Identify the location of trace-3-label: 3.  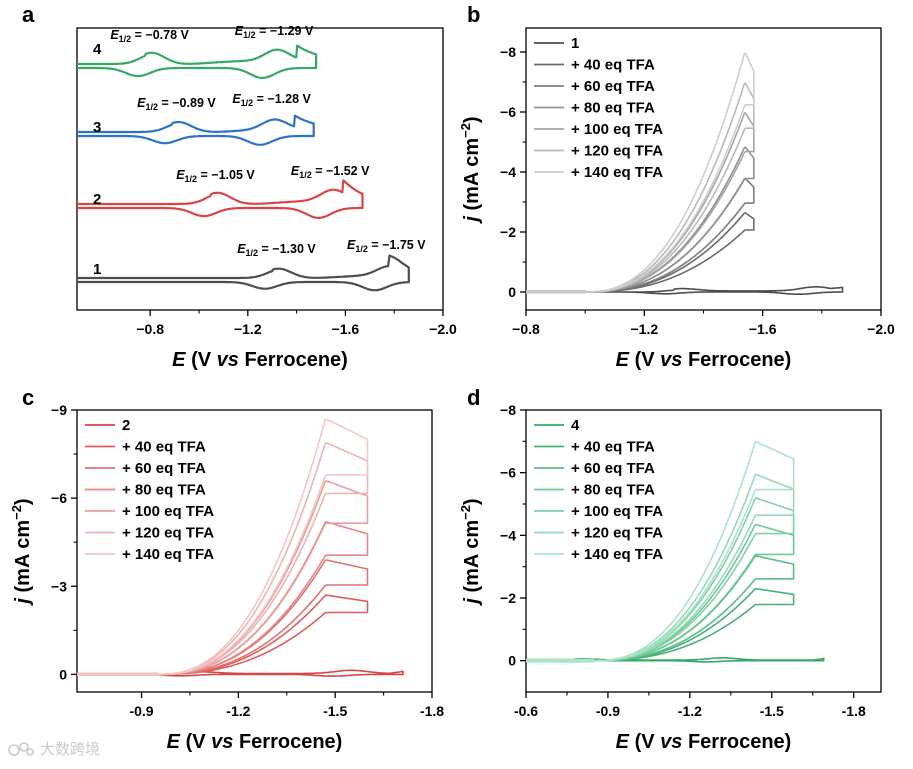
(97, 127).